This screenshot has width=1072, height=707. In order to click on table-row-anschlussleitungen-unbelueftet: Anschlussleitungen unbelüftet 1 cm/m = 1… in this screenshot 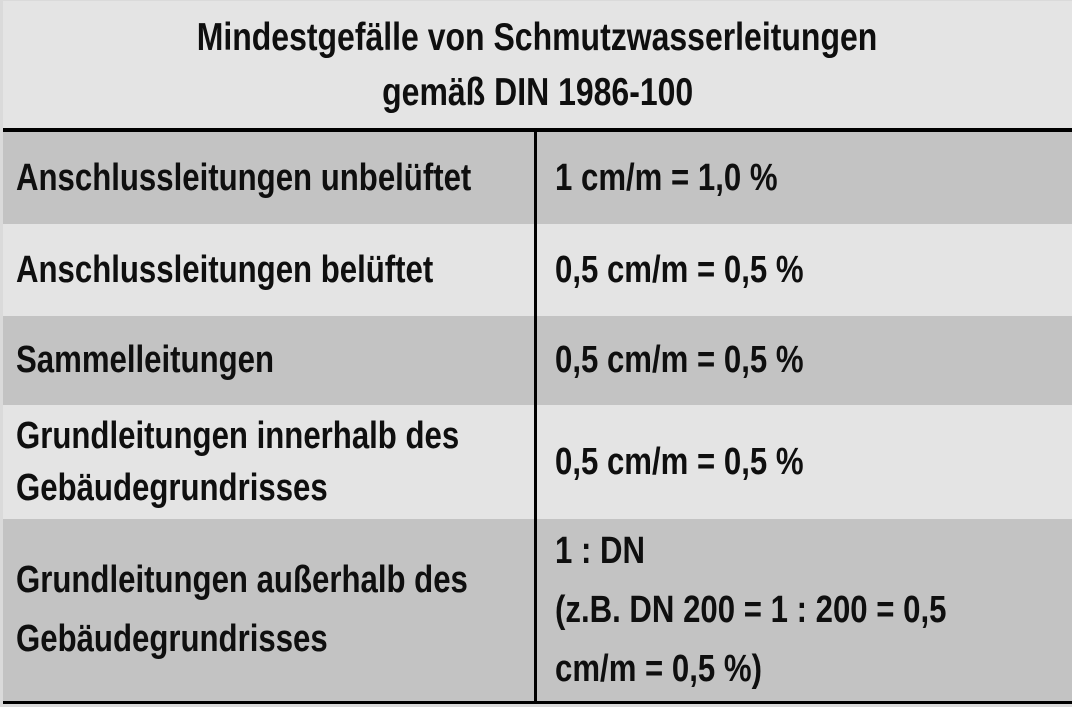, I will do `click(537, 178)`.